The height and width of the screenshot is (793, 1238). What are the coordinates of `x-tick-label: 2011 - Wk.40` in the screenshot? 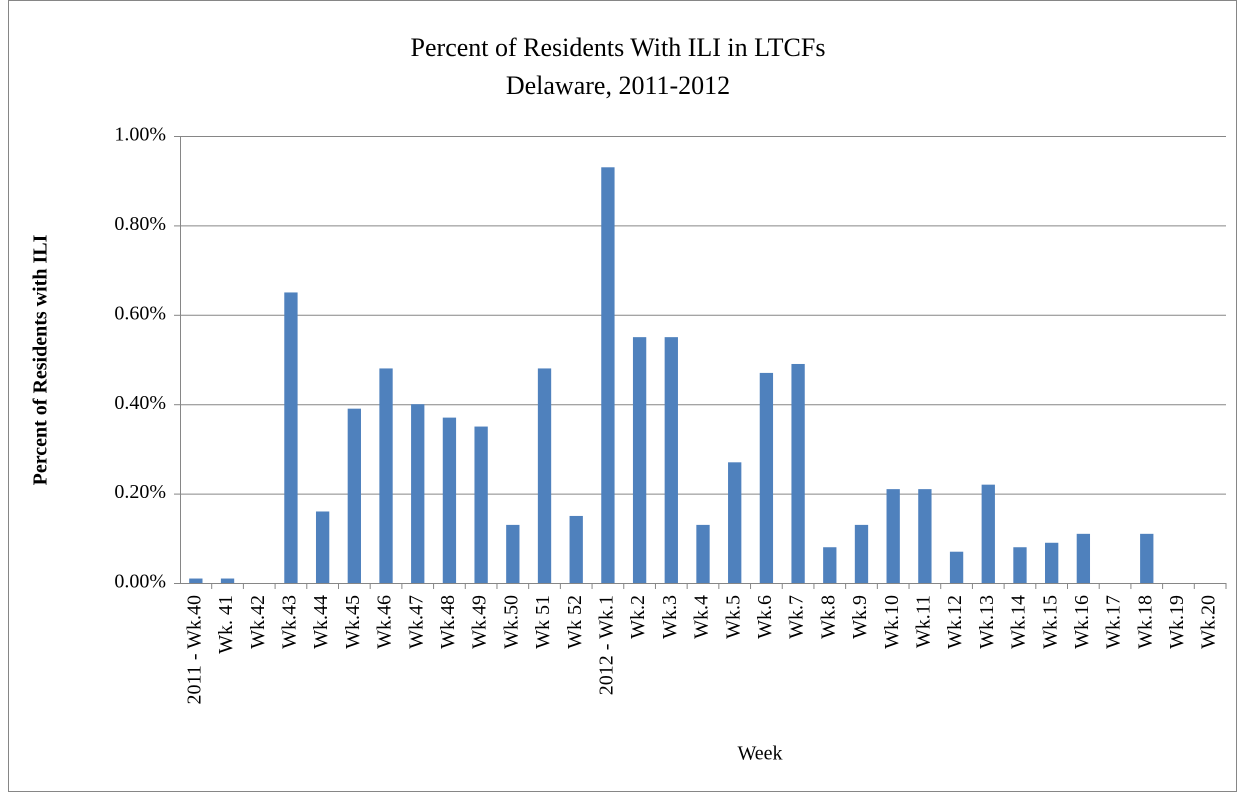 It's located at (194, 649).